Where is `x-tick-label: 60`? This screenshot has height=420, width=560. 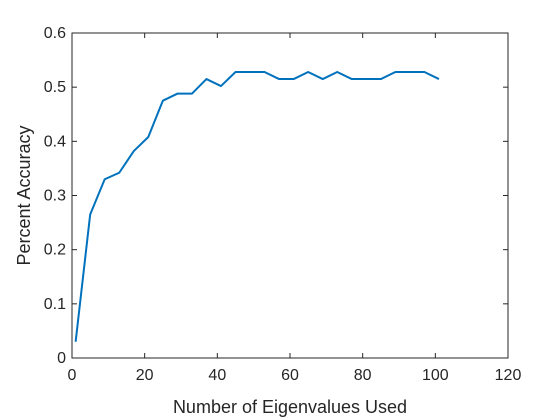 x-tick-label: 60 is located at coordinates (290, 375).